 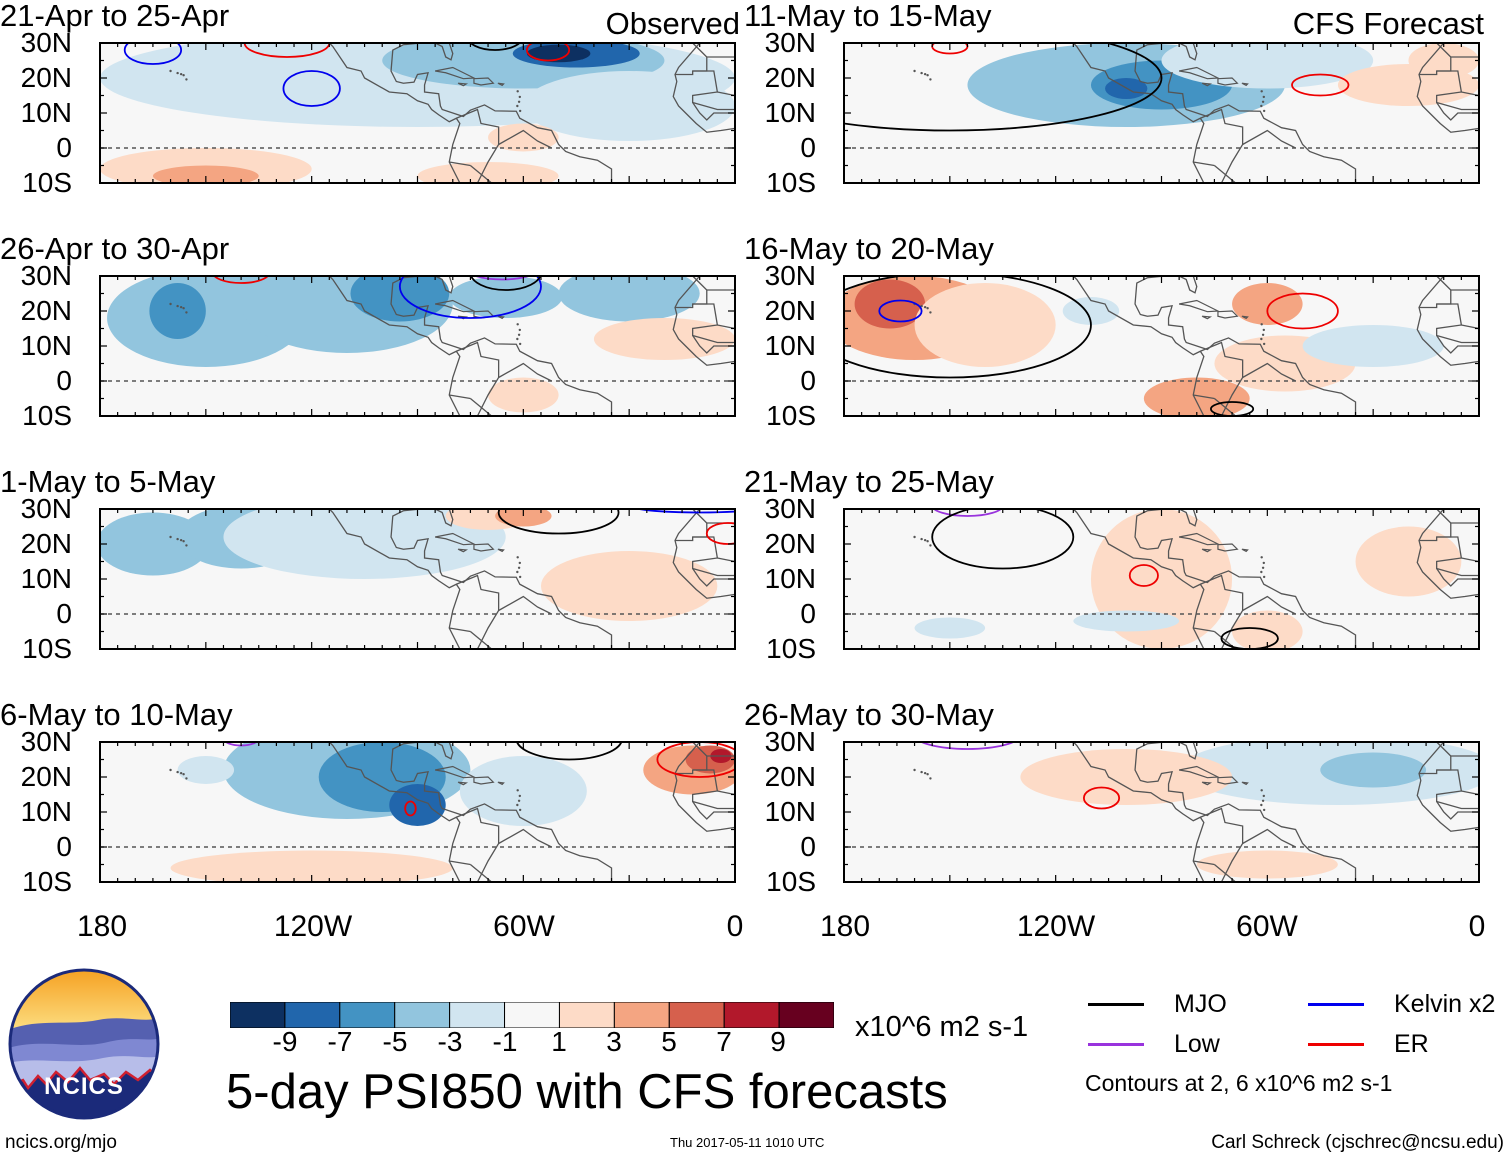 I want to click on panel-period: 21-Apr to 25-Apr, so click(x=115, y=16).